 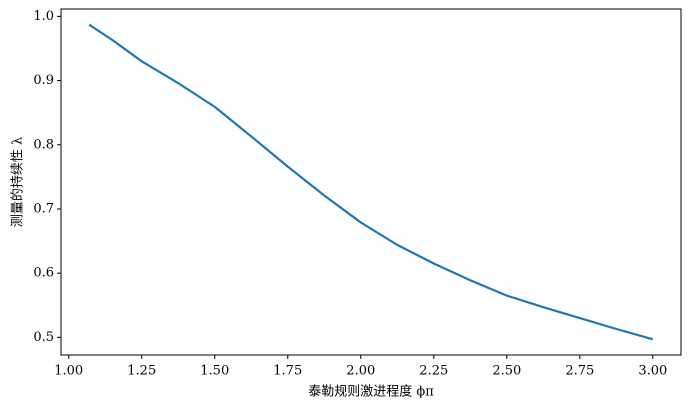 I want to click on y-tick-label: 0.6, so click(x=43, y=273).